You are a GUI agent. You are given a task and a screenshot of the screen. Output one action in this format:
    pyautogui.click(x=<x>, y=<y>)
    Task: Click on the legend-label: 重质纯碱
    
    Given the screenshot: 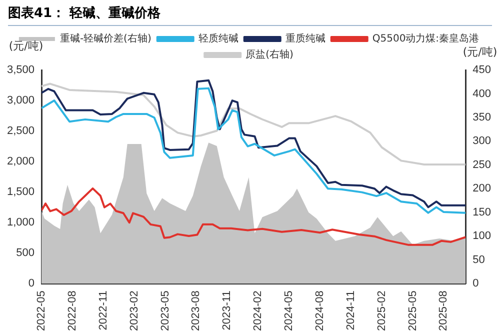 What is the action you would take?
    pyautogui.click(x=305, y=38)
    